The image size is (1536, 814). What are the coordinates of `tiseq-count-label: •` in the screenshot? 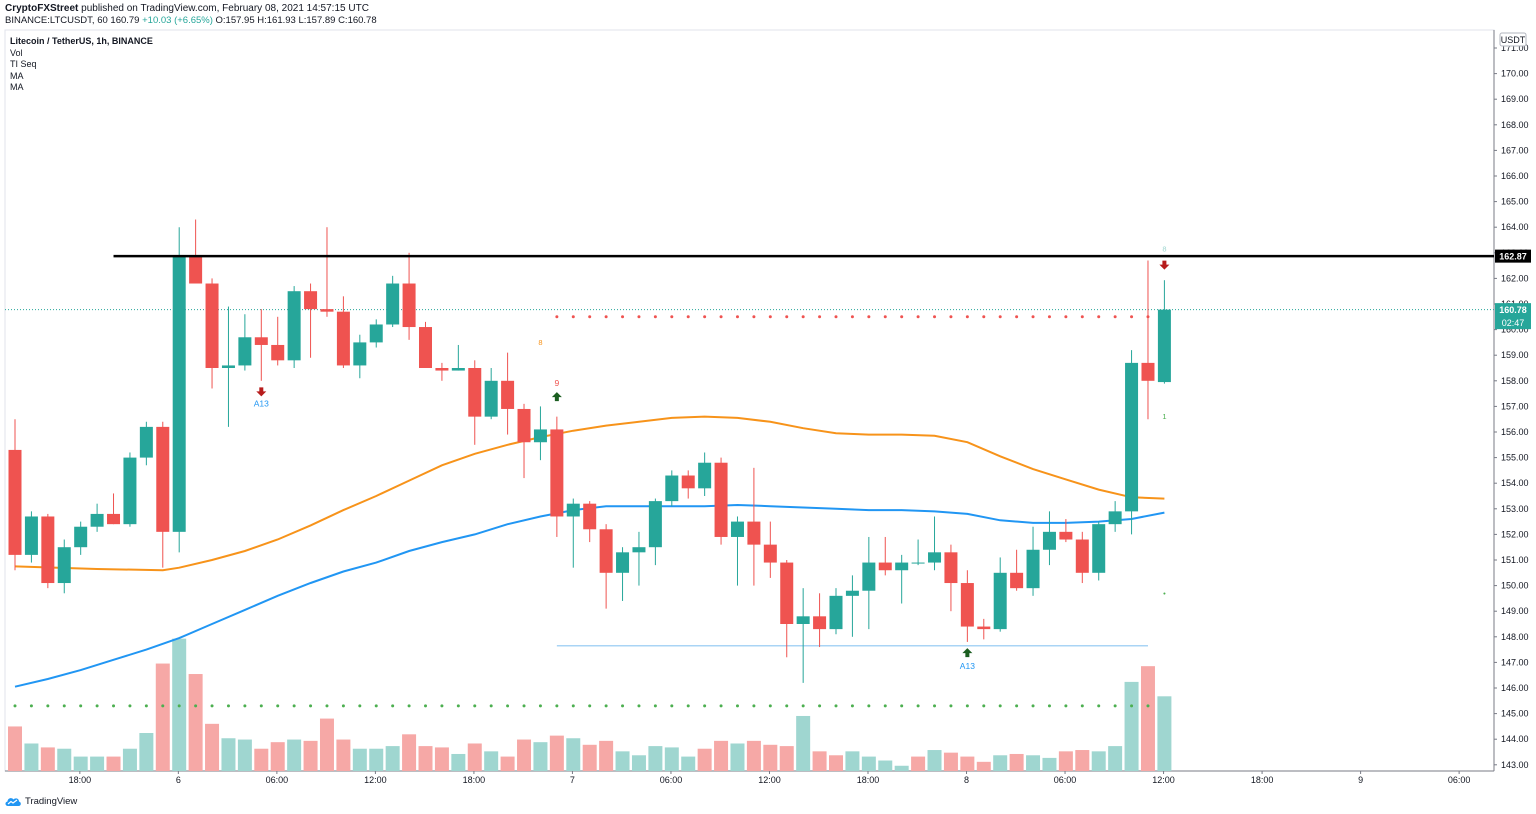 It's located at (1164, 593).